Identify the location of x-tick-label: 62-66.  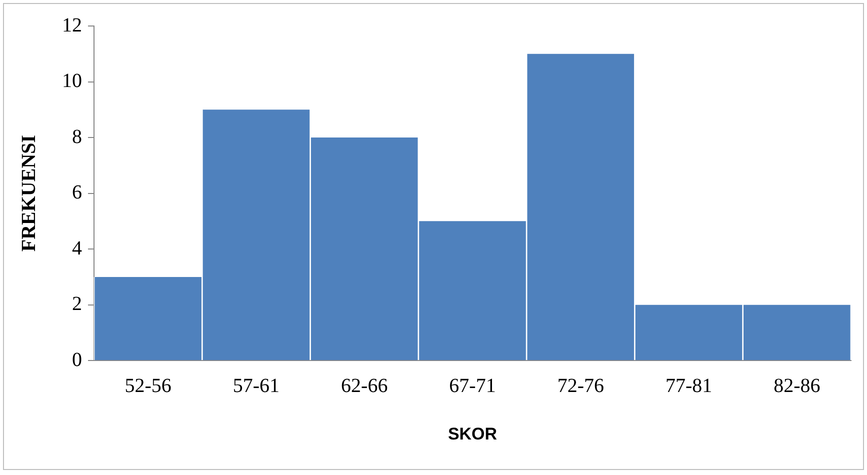
(364, 385).